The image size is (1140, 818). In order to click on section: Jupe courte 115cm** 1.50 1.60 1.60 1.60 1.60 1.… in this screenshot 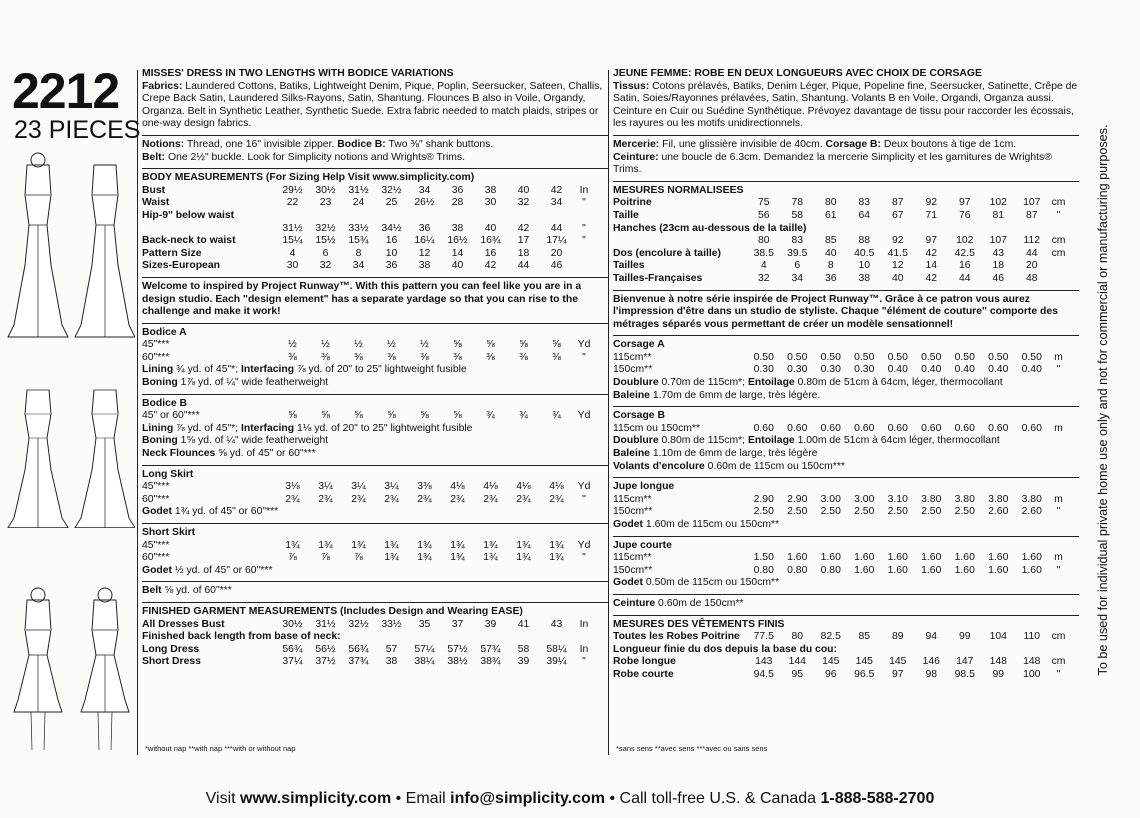, I will do `click(846, 564)`.